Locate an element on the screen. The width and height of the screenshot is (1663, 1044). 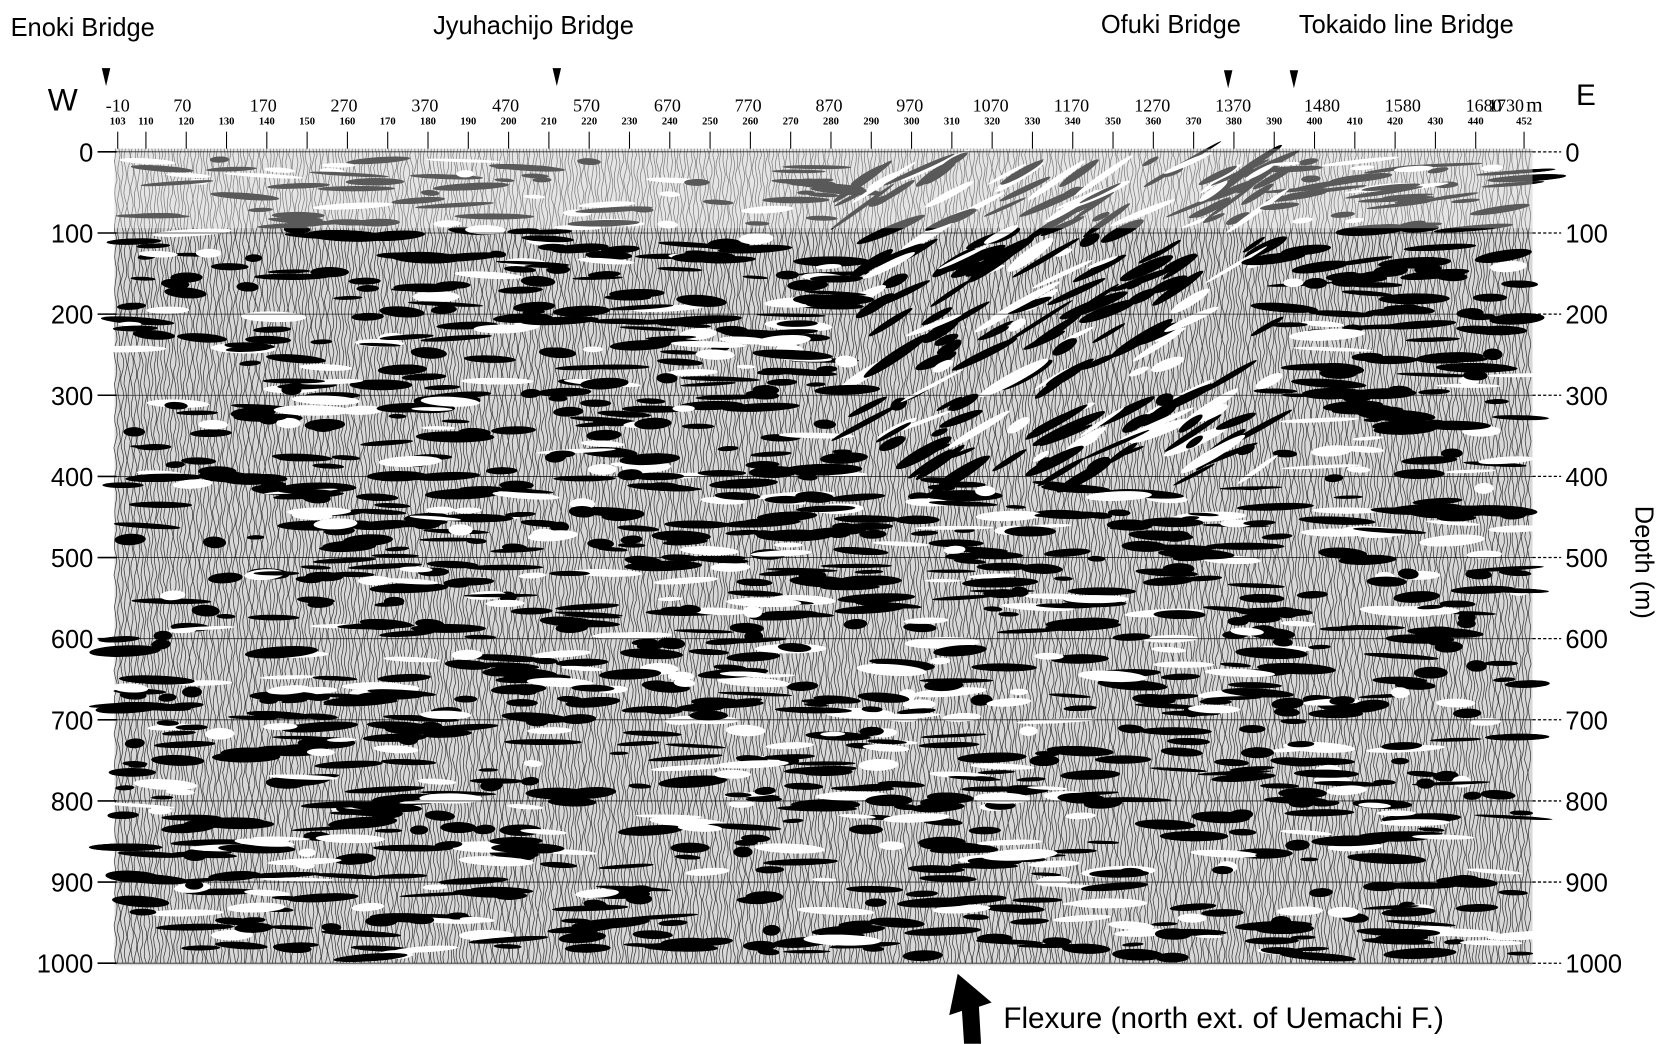
distance-tick-label: 70 is located at coordinates (182, 106).